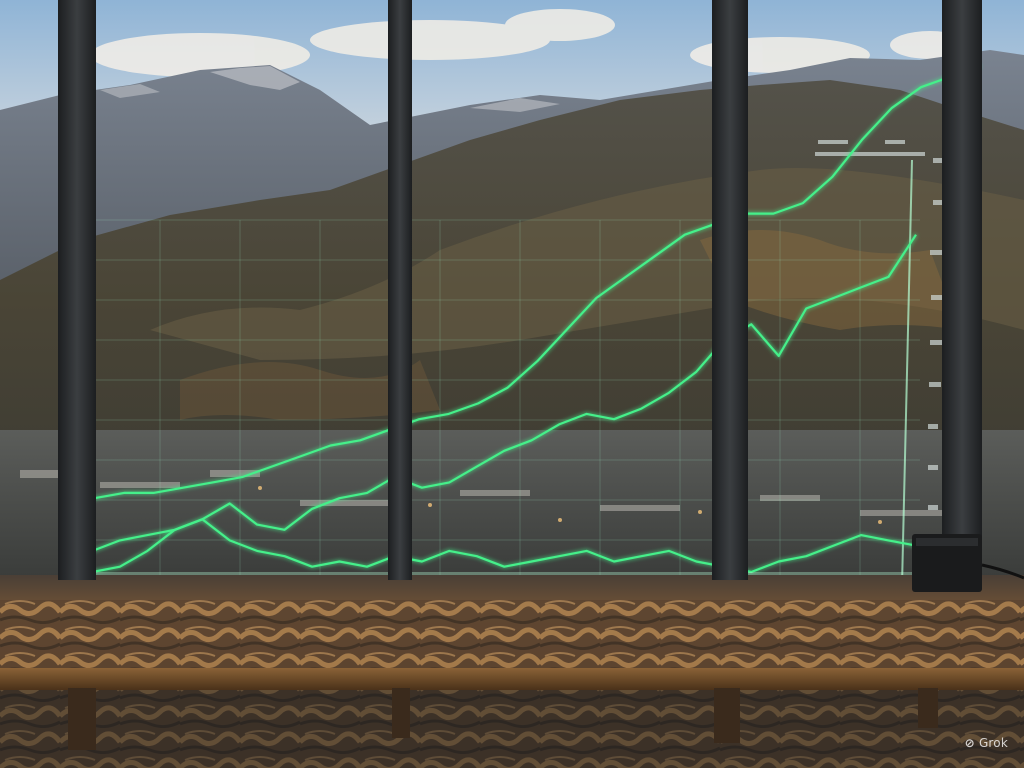 Image resolution: width=1024 pixels, height=768 pixels. I want to click on grok-logo-icon: ⊘, so click(969, 743).